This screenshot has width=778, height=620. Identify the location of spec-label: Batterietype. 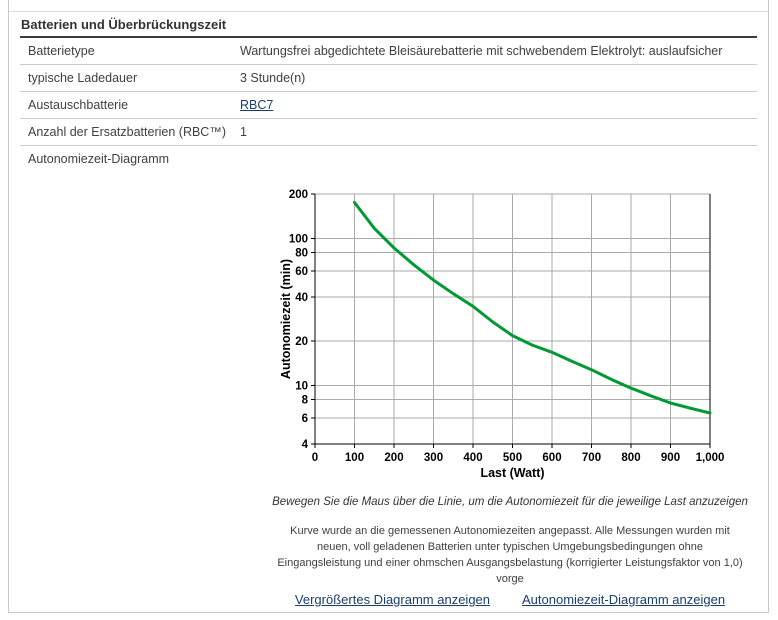
(61, 51).